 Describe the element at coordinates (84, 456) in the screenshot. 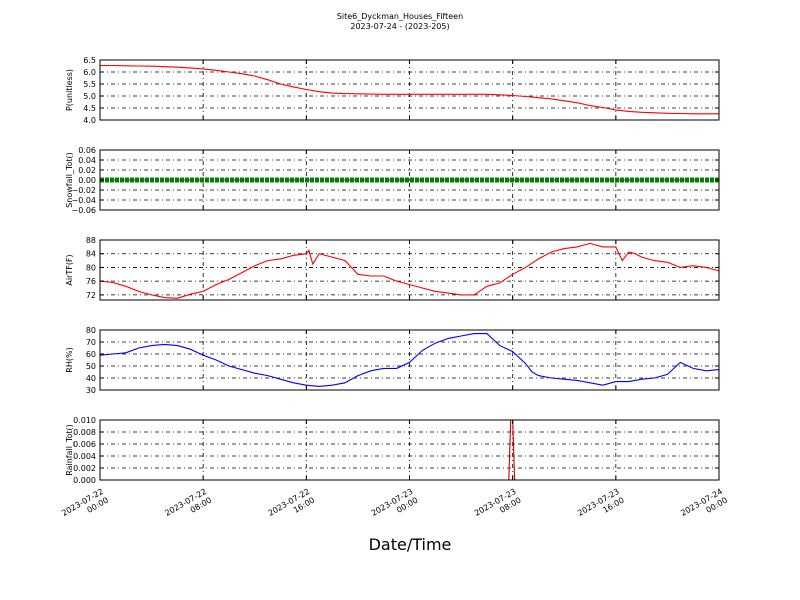

I see `y-tick-label: 0.004` at that location.